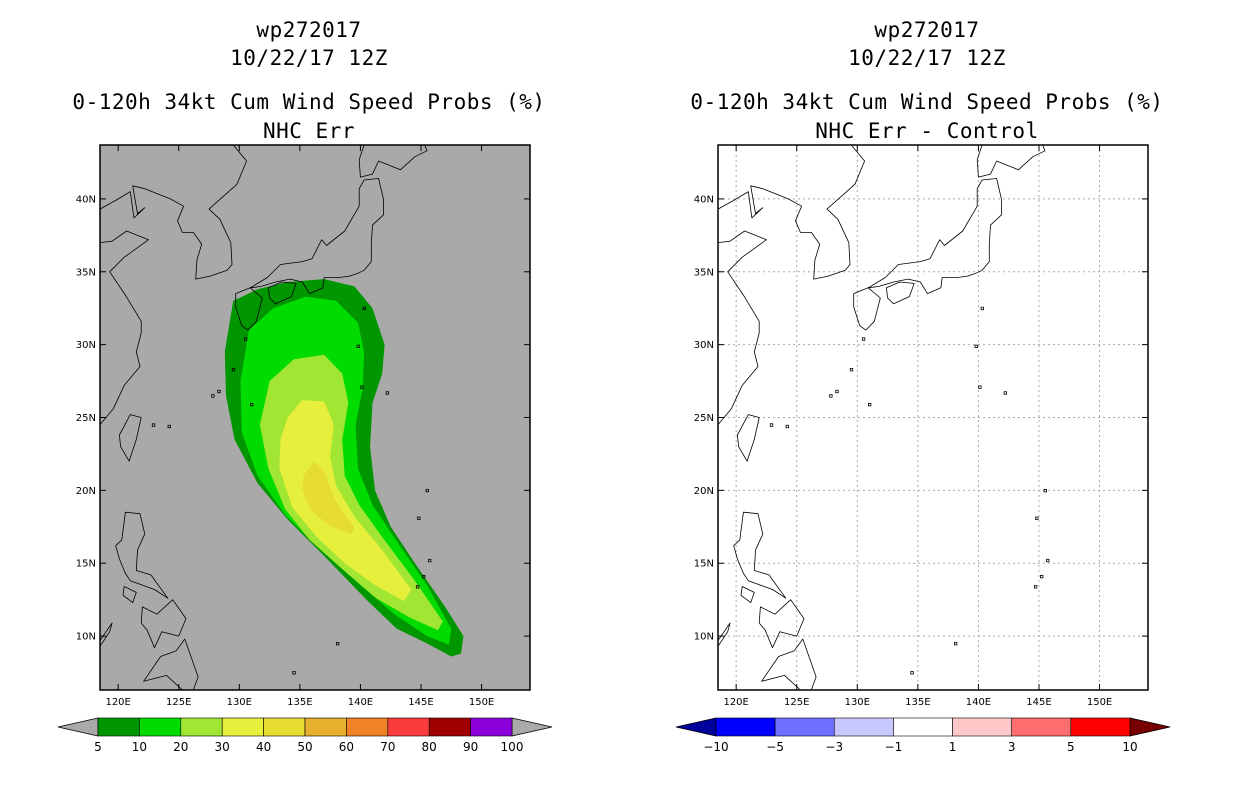 The image size is (1236, 800). What do you see at coordinates (894, 747) in the screenshot?
I see `colorbar-label: −1` at bounding box center [894, 747].